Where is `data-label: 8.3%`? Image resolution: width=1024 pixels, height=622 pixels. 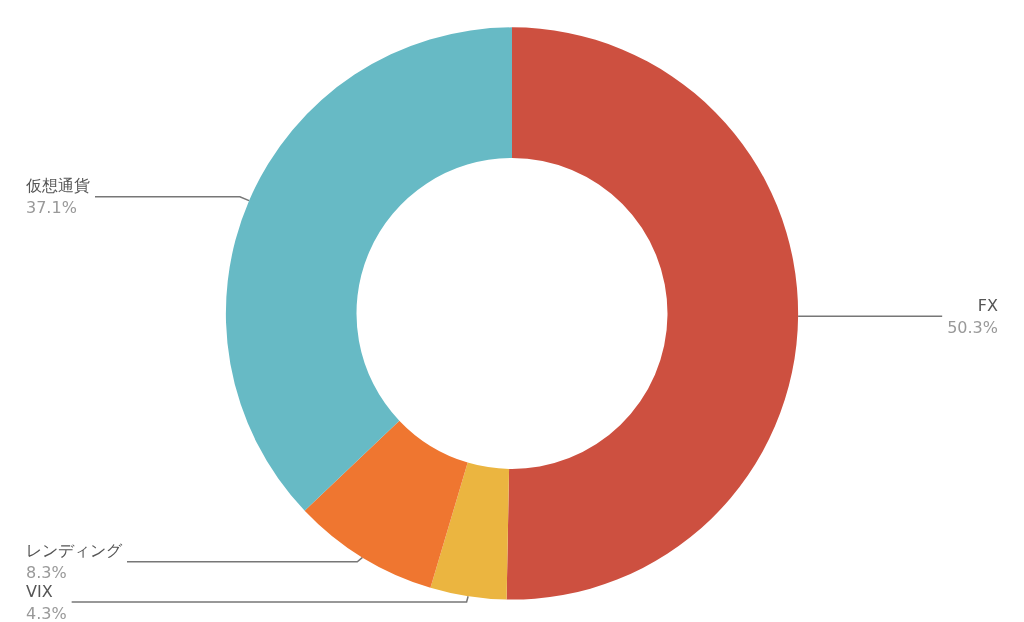 data-label: 8.3% is located at coordinates (46, 573).